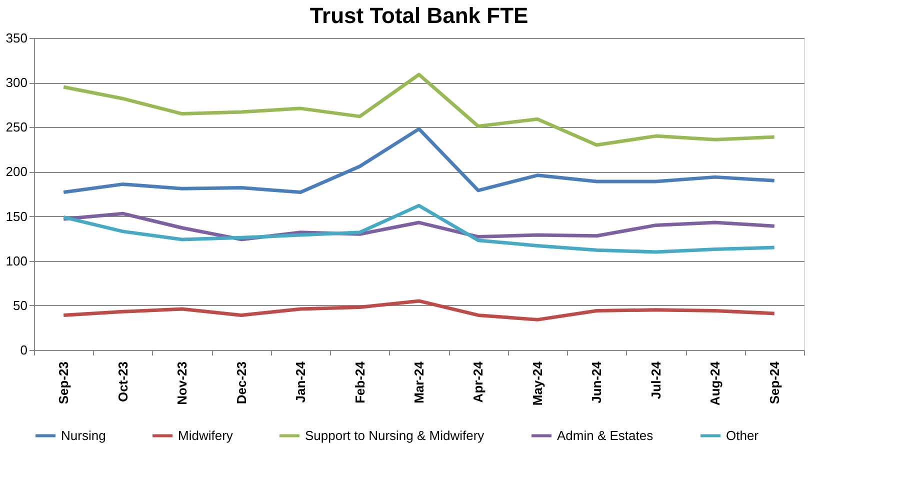  Describe the element at coordinates (605, 435) in the screenshot. I see `legend-label: Admin & Estates` at that location.